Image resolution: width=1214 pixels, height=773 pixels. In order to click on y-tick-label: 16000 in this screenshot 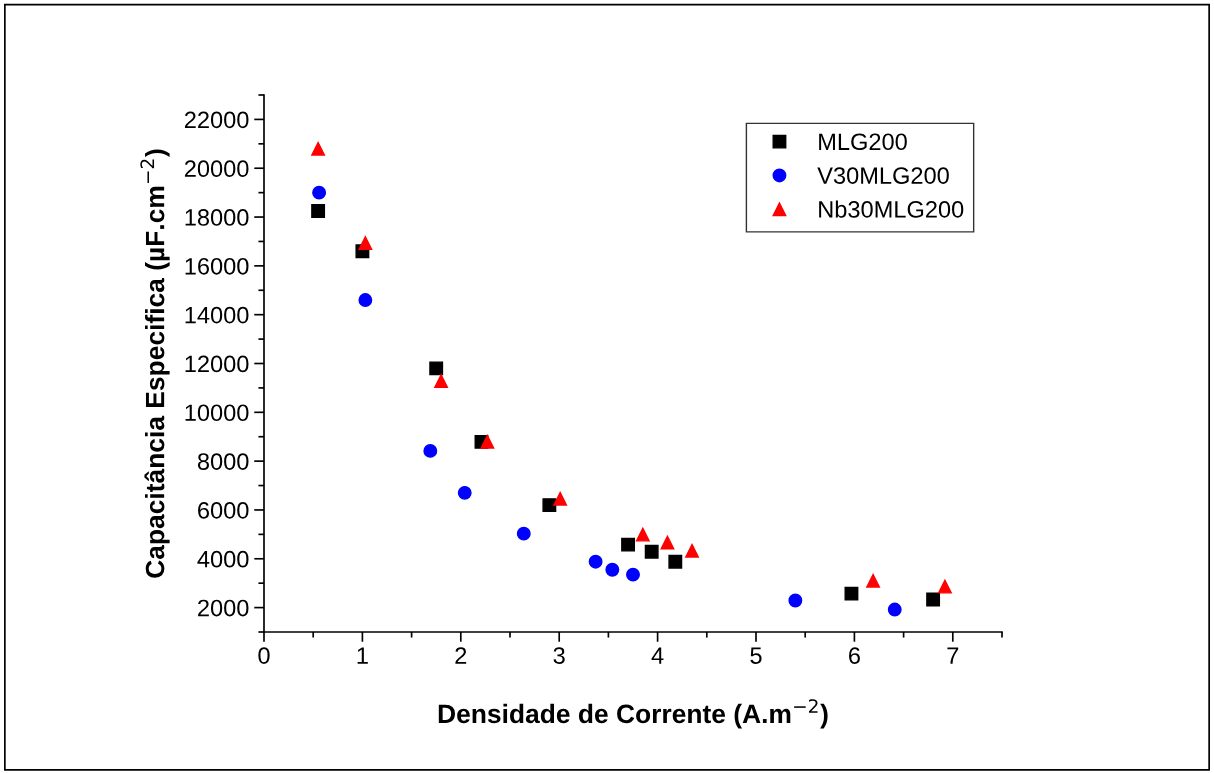, I will do `click(217, 266)`.